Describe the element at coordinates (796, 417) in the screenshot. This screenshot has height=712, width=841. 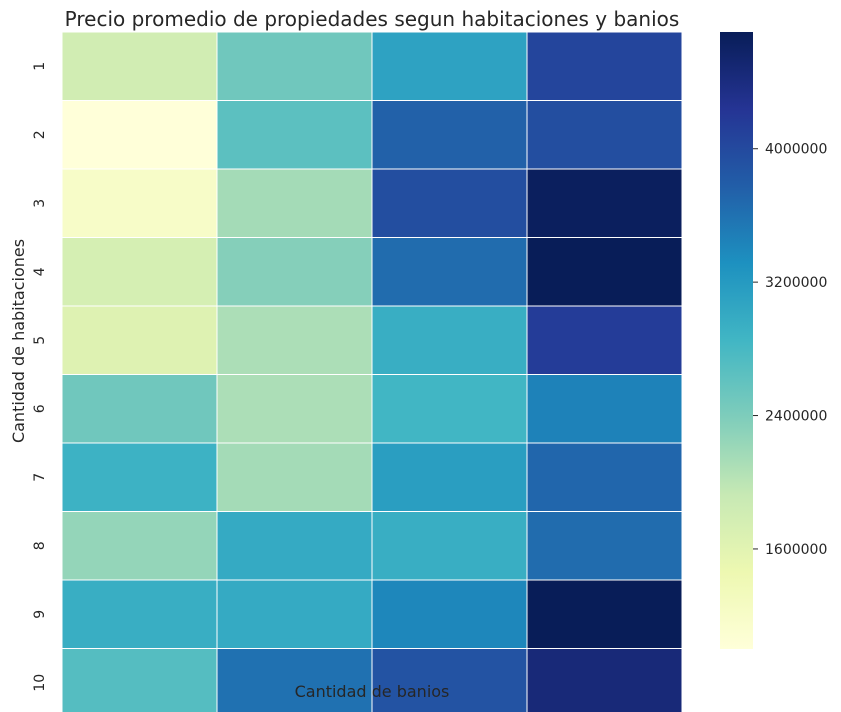
I see `colorbar-tick-label: 2400000` at that location.